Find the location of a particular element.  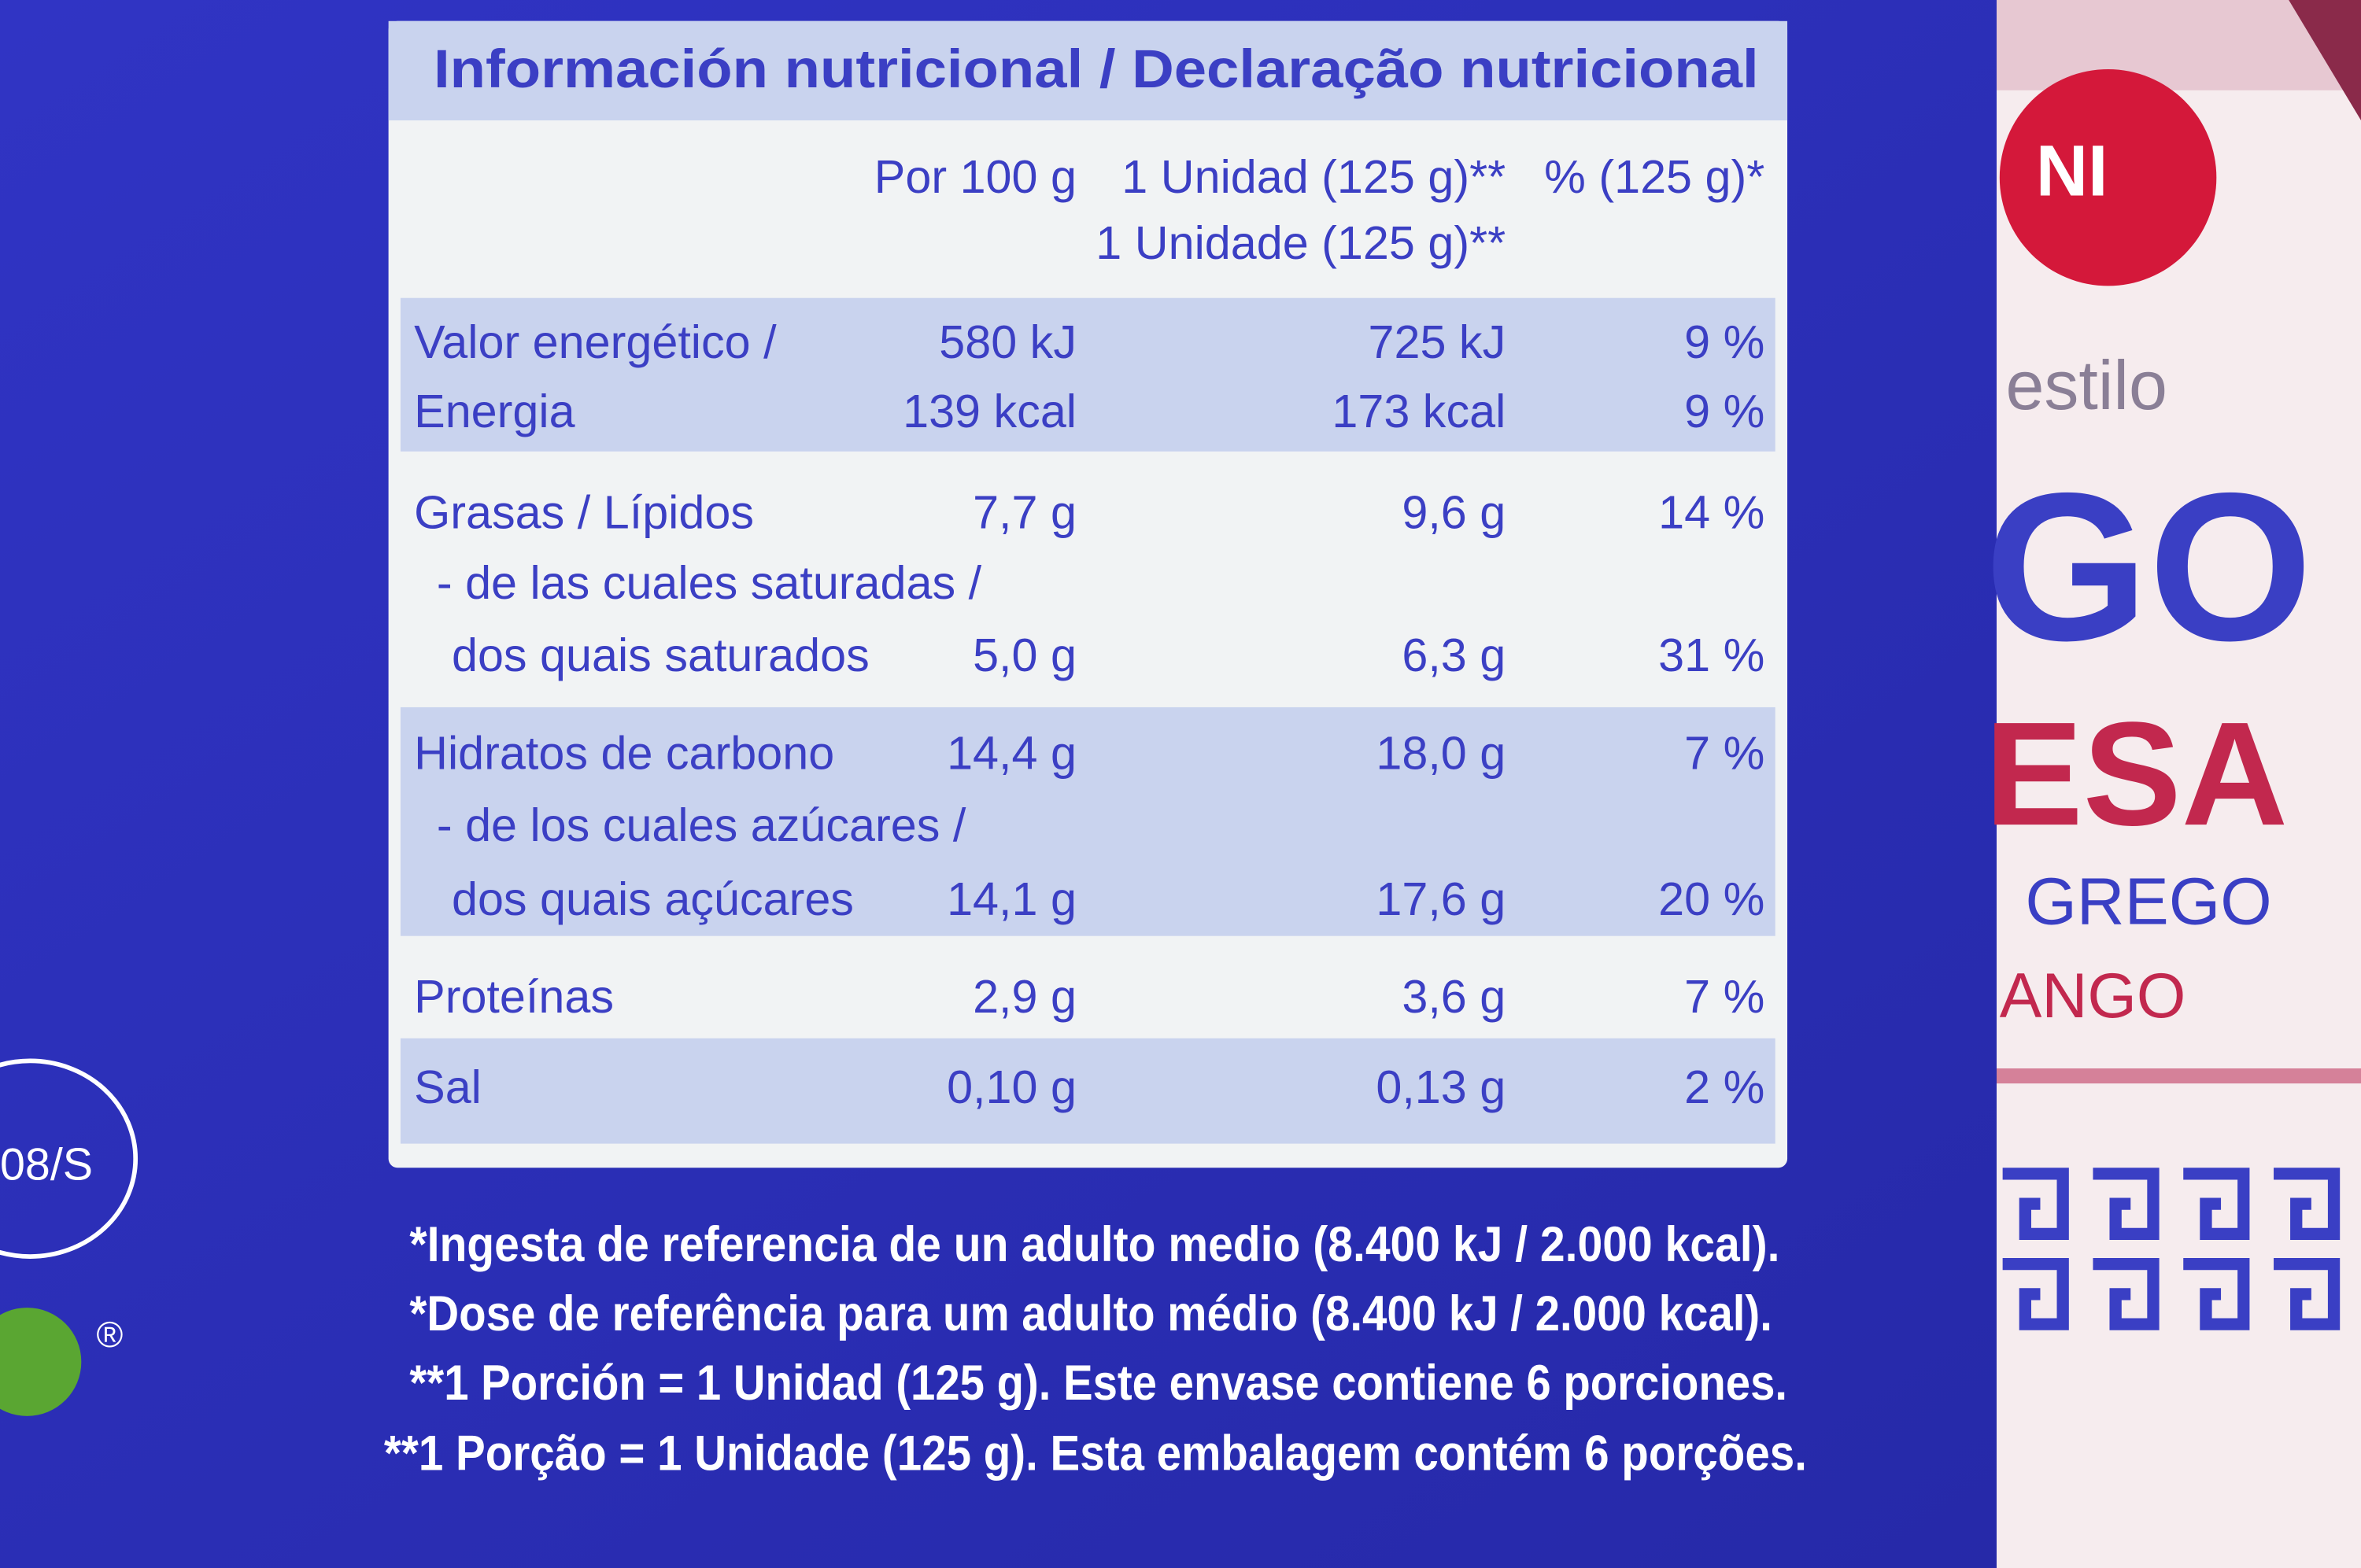

cell-value: 14,1 g is located at coordinates (1012, 899).